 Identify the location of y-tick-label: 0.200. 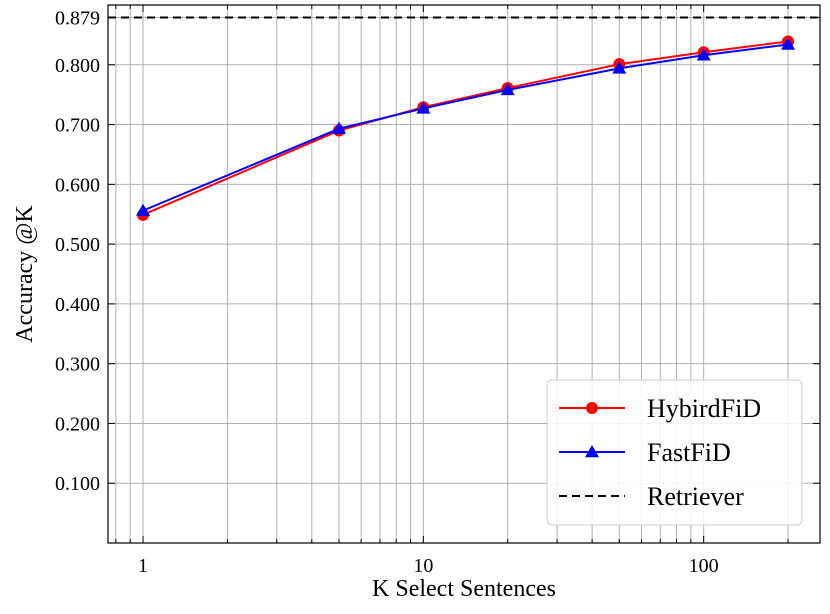
(77, 424).